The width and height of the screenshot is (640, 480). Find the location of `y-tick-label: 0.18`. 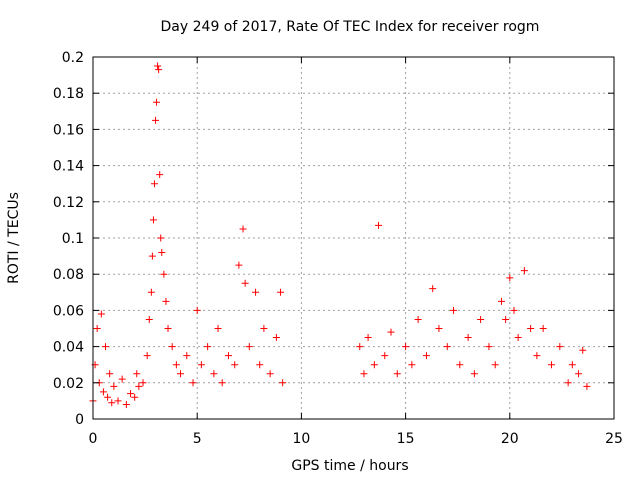

y-tick-label: 0.18 is located at coordinates (68, 94).